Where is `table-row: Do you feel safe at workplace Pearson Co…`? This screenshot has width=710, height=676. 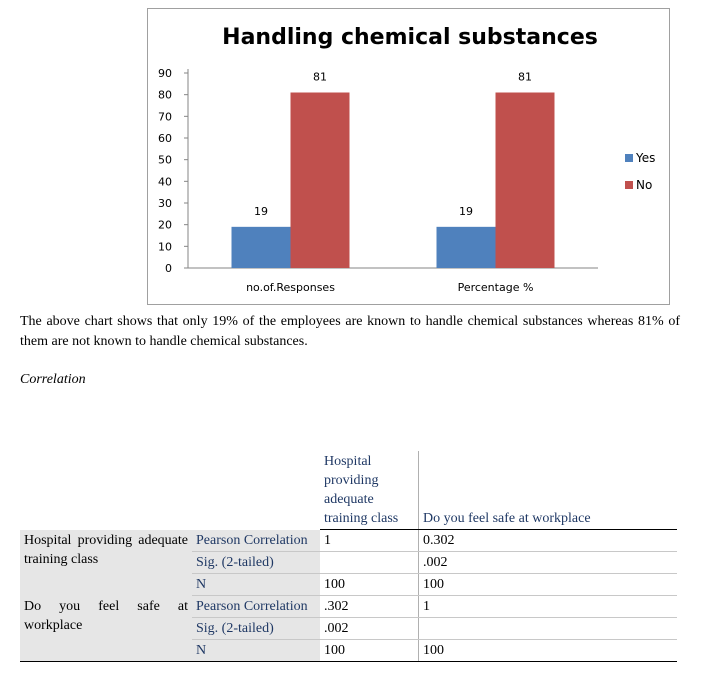
table-row: Do you feel safe at workplace Pearson Co… is located at coordinates (348, 628).